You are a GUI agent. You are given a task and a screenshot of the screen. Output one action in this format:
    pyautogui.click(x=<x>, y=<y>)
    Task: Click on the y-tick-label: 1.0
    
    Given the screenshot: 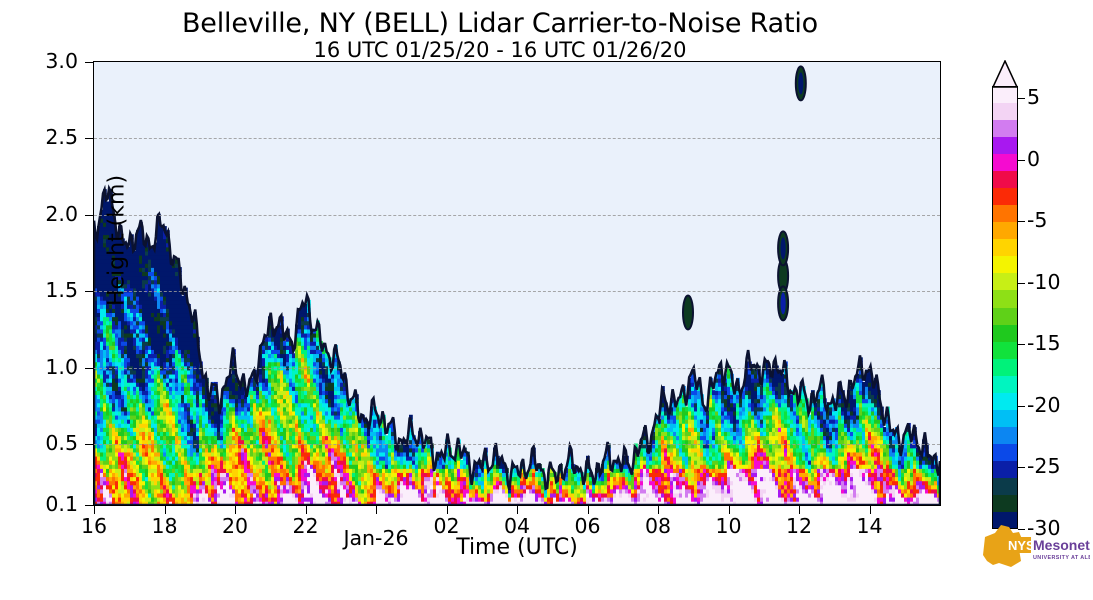 What is the action you would take?
    pyautogui.click(x=61, y=366)
    